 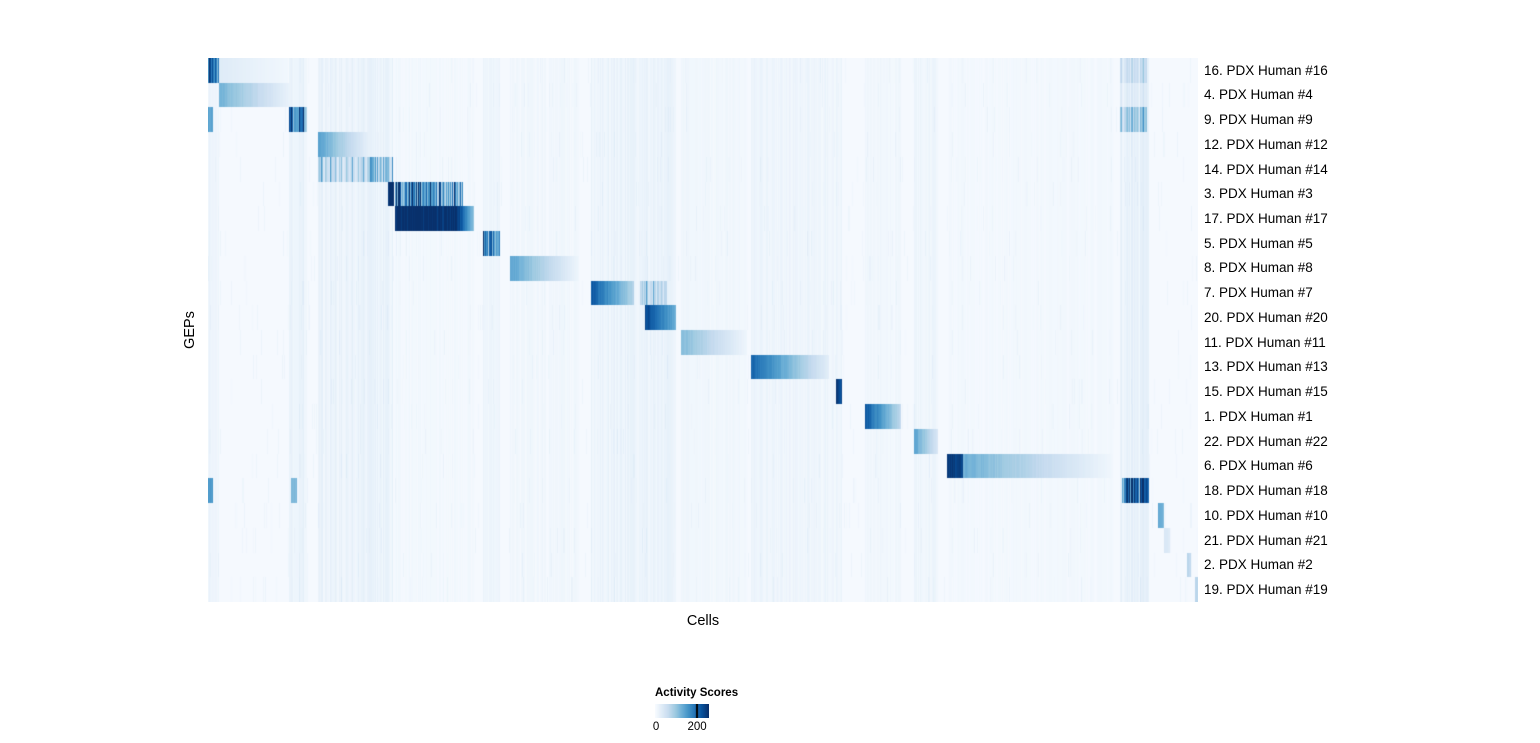 I want to click on row-label: 14. PDX Human #14, so click(x=1266, y=169).